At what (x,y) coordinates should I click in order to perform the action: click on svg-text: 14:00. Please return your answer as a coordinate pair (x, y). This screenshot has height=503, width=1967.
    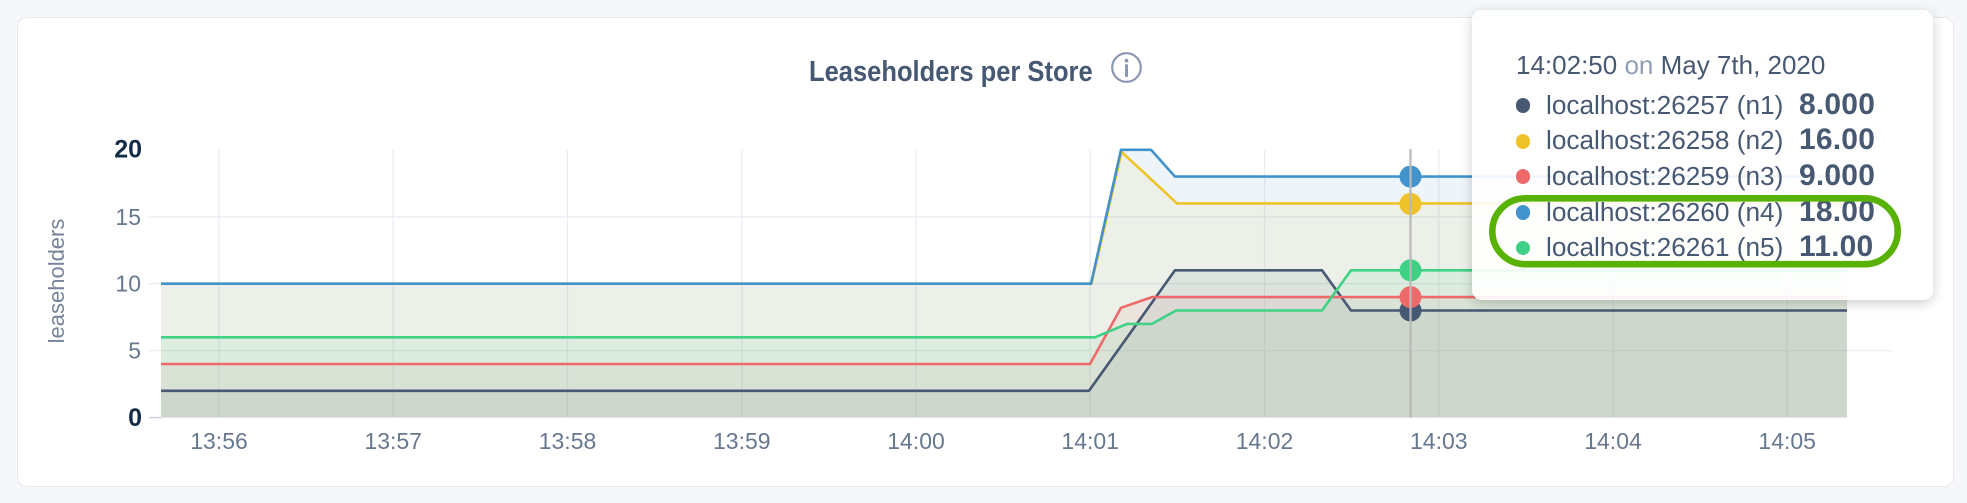
    Looking at the image, I should click on (916, 441).